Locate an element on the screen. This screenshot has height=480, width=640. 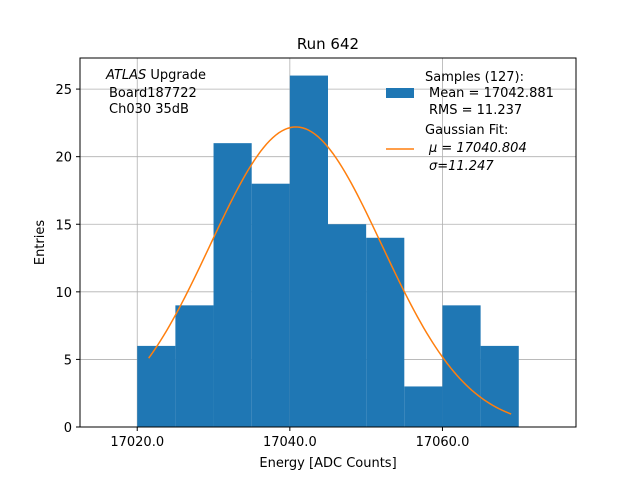
y-tick-label: 15 is located at coordinates (63, 225).